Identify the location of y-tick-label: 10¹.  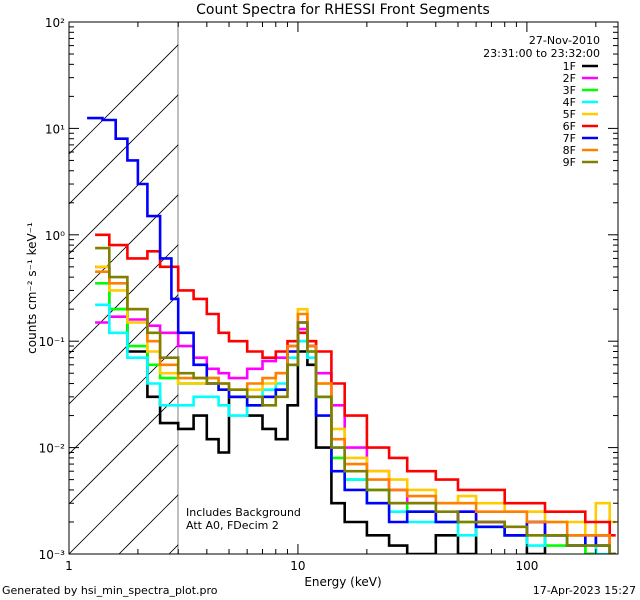
(55, 129).